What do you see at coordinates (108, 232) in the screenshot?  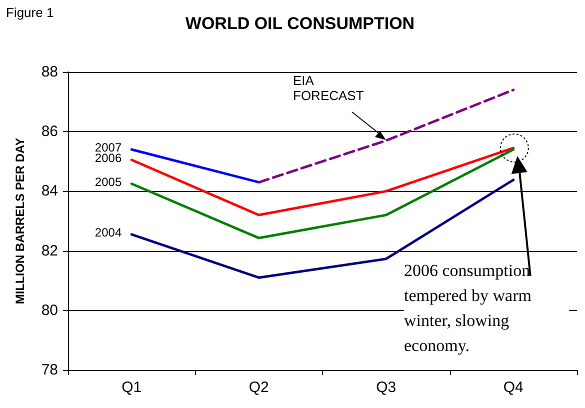 I see `series-label: 2004` at bounding box center [108, 232].